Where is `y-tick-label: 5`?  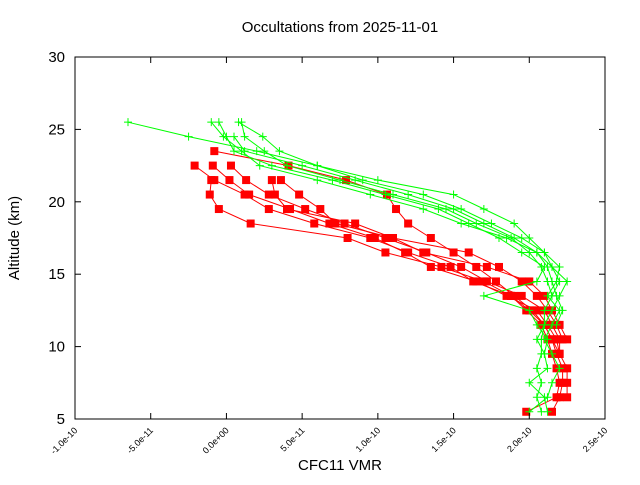
y-tick-label: 5 is located at coordinates (61, 419).